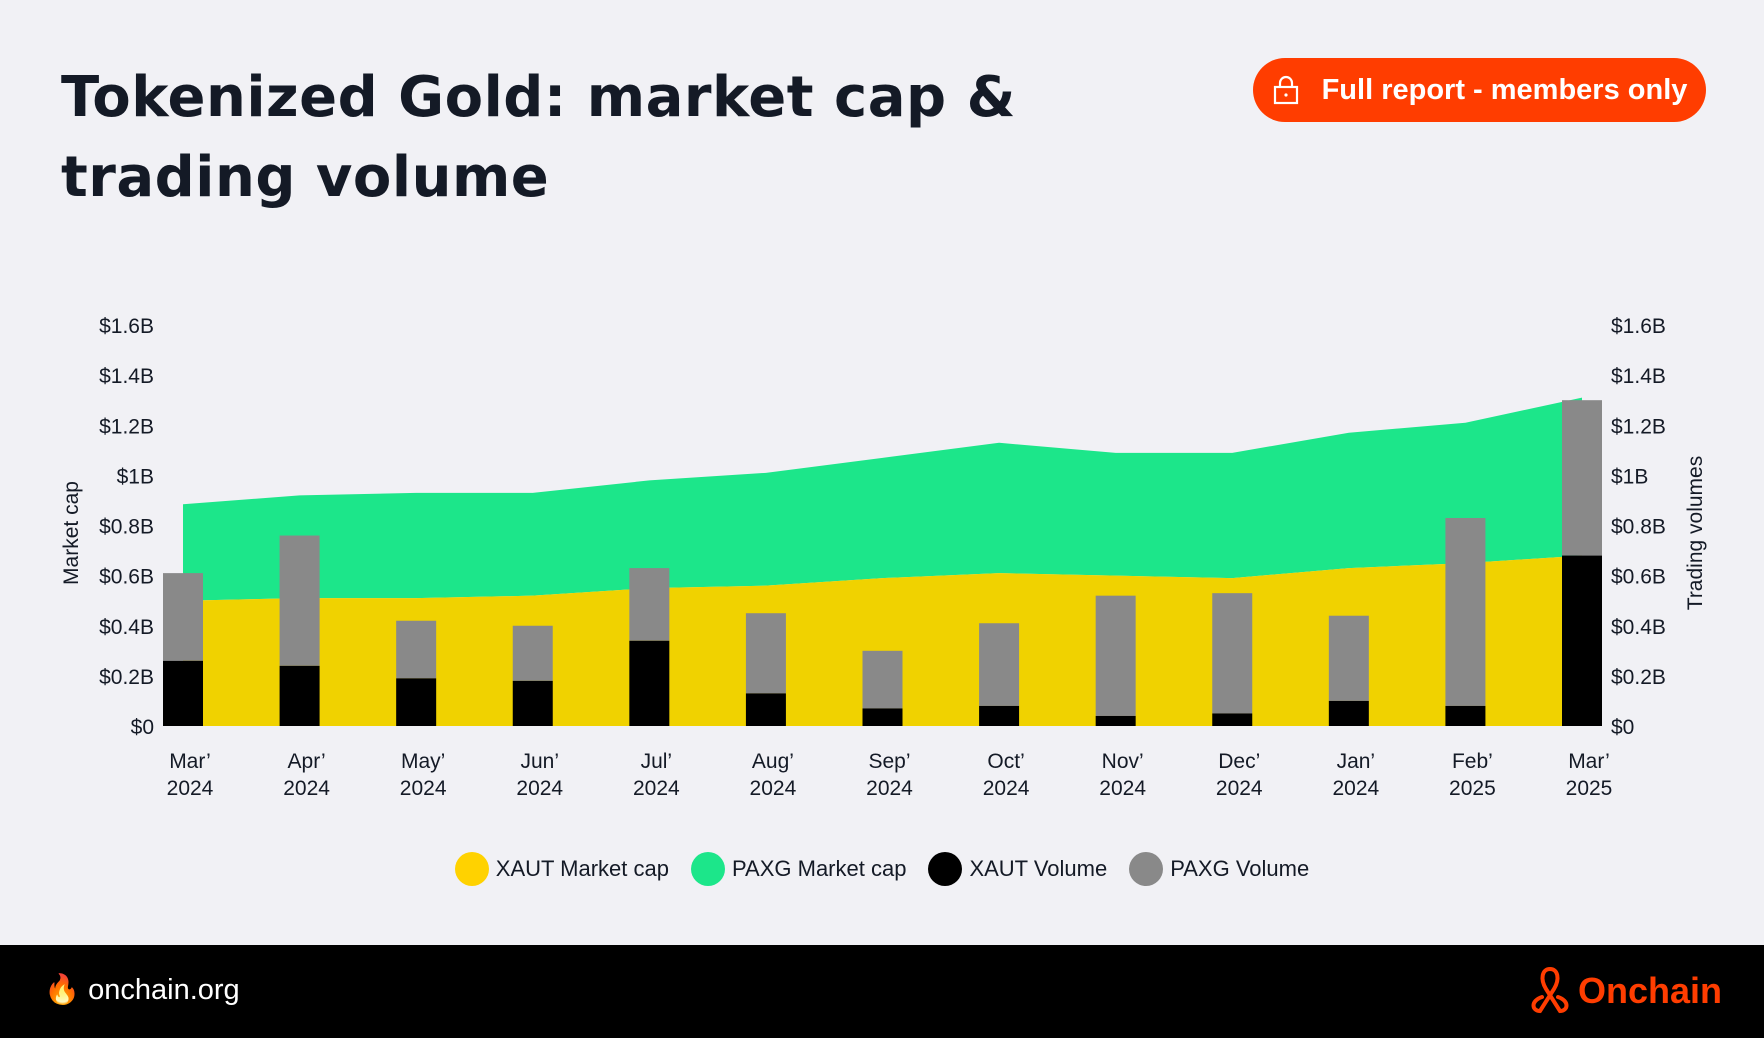 This screenshot has height=1038, width=1764. I want to click on legend-item-xaut-market-cap: XAUT Market cap, so click(561, 869).